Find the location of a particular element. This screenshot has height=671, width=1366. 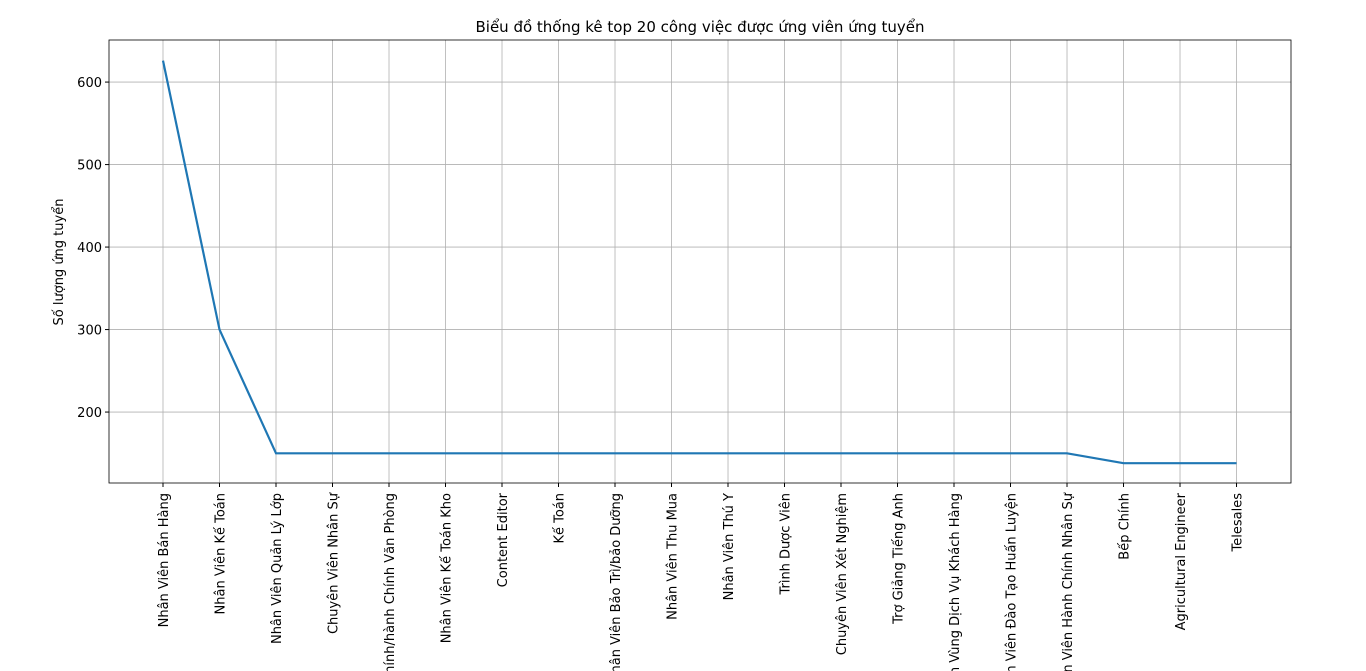

x-tick-label: Nhân Viên Thu Mua is located at coordinates (673, 556).